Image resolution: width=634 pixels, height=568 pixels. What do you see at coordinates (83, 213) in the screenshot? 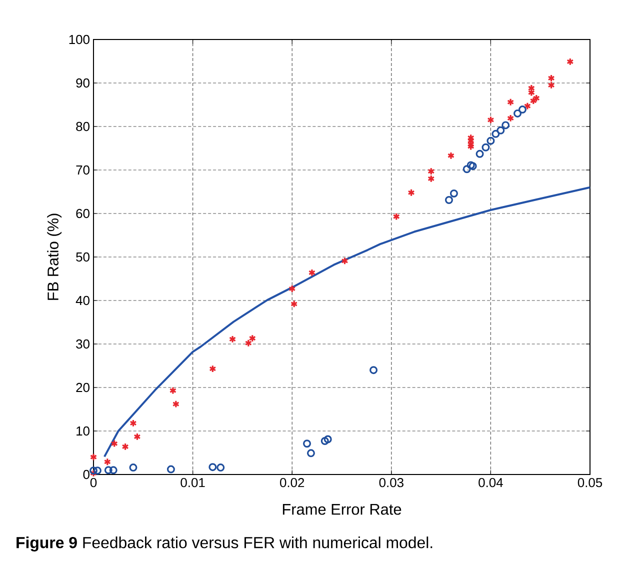
I see `y-tick-label: 60` at bounding box center [83, 213].